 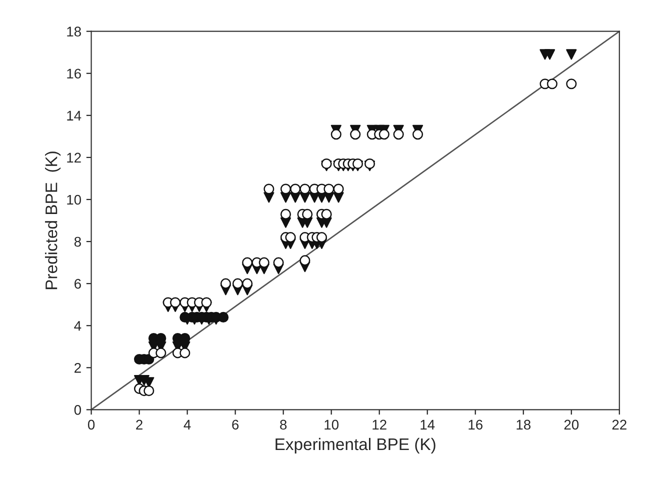 What do you see at coordinates (331, 425) in the screenshot?
I see `x-tick-label: 10` at bounding box center [331, 425].